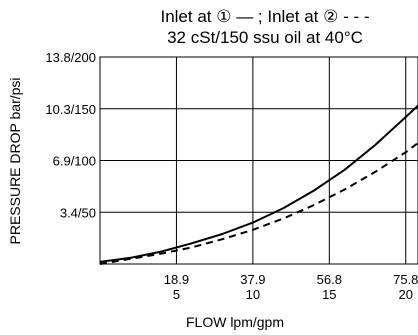 The image size is (418, 335). Describe the element at coordinates (291, 287) in the screenshot. I see `x-tick-labels: 18.95 37.910 56.815 75.820` at that location.